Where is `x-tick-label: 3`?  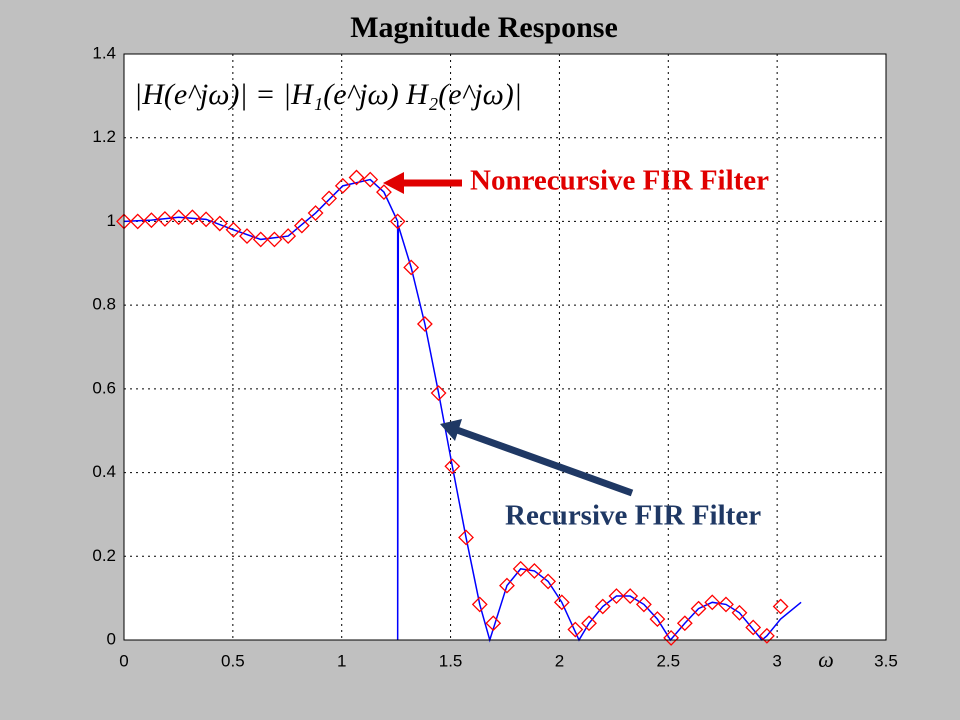
x-tick-label: 3 is located at coordinates (776, 660).